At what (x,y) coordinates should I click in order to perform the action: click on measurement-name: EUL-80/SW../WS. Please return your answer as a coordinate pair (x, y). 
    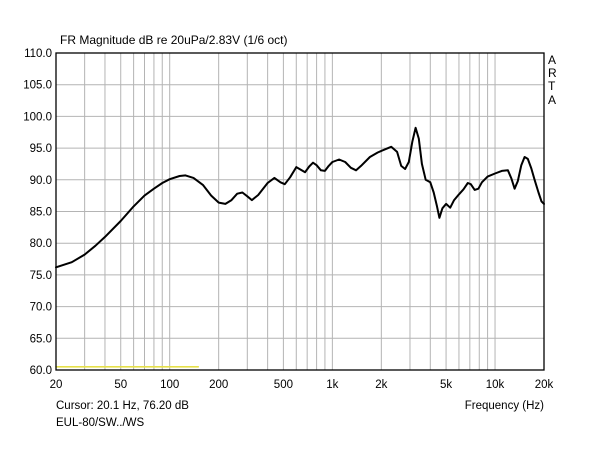
    Looking at the image, I should click on (100, 423).